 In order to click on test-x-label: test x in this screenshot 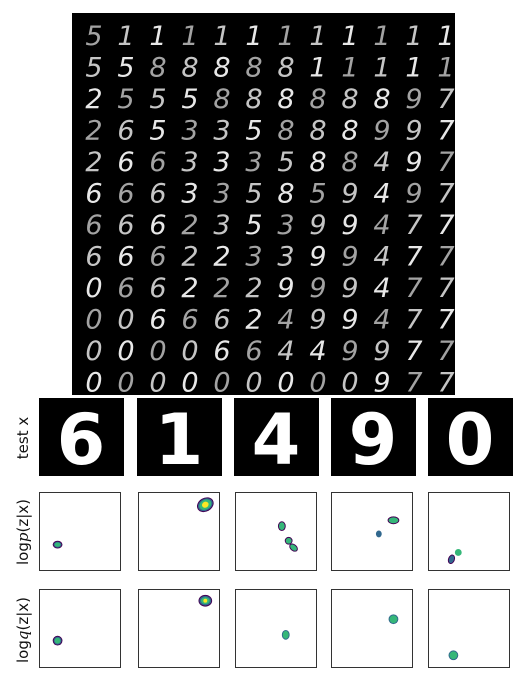, I will do `click(23, 438)`.